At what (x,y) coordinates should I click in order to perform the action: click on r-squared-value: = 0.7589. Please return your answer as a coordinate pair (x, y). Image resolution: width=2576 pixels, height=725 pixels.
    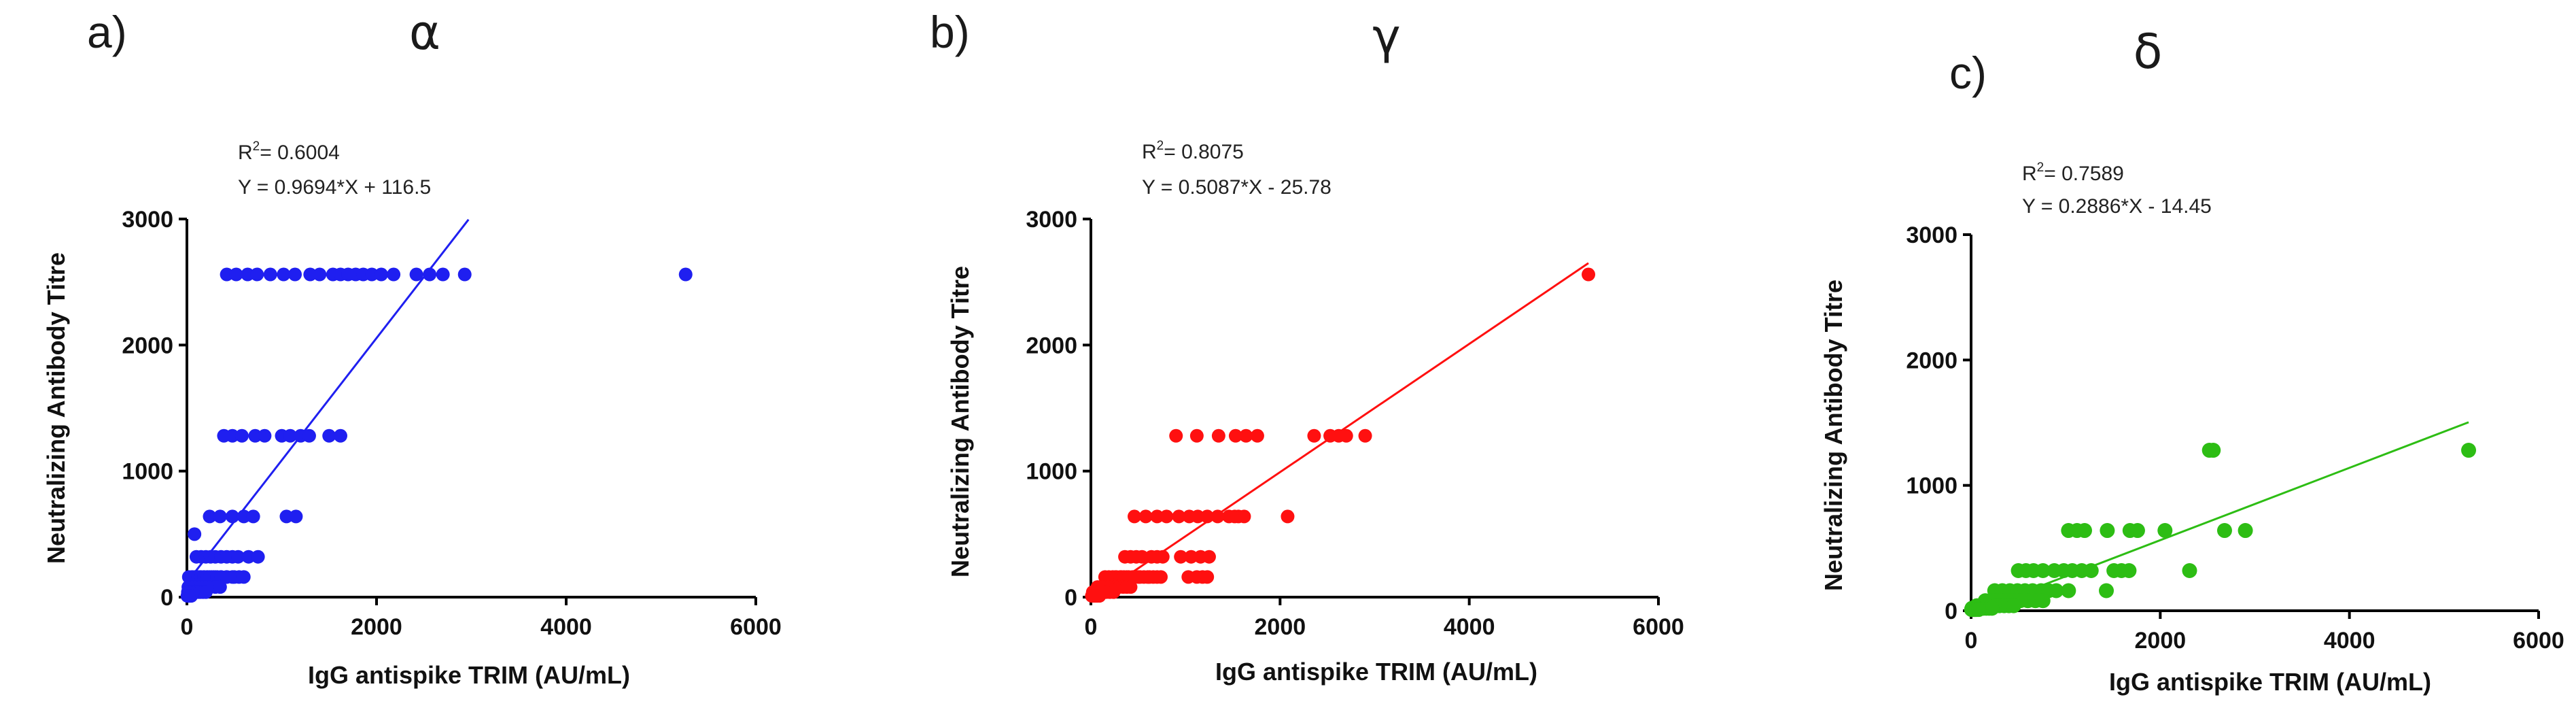
    Looking at the image, I should click on (2084, 174).